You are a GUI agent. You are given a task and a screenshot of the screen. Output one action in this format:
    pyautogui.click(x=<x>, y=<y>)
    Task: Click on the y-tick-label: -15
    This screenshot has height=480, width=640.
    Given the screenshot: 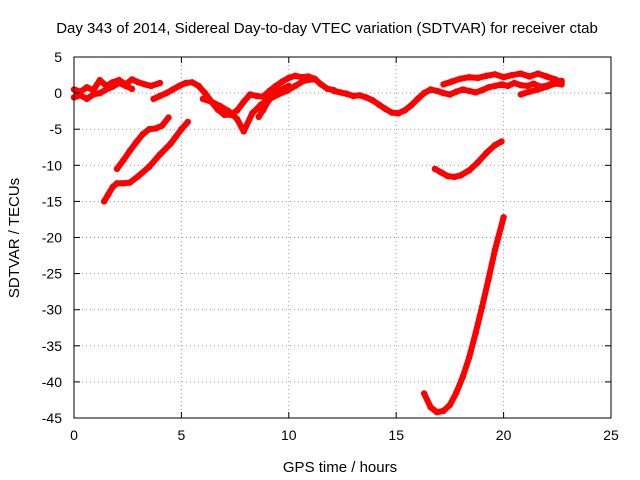 What is the action you would take?
    pyautogui.click(x=52, y=201)
    